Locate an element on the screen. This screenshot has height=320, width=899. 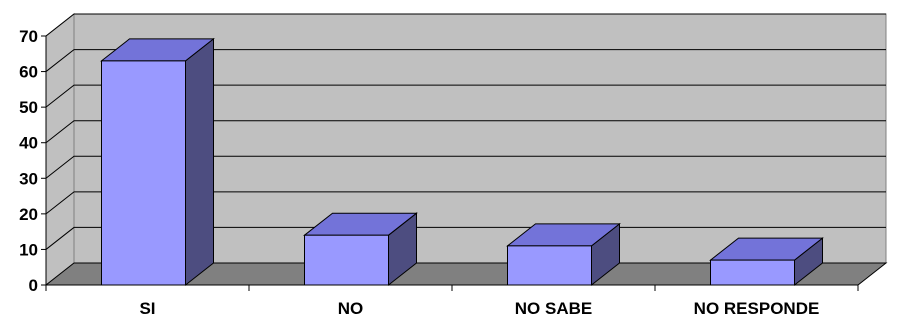
side-wall is located at coordinates (60, 149).